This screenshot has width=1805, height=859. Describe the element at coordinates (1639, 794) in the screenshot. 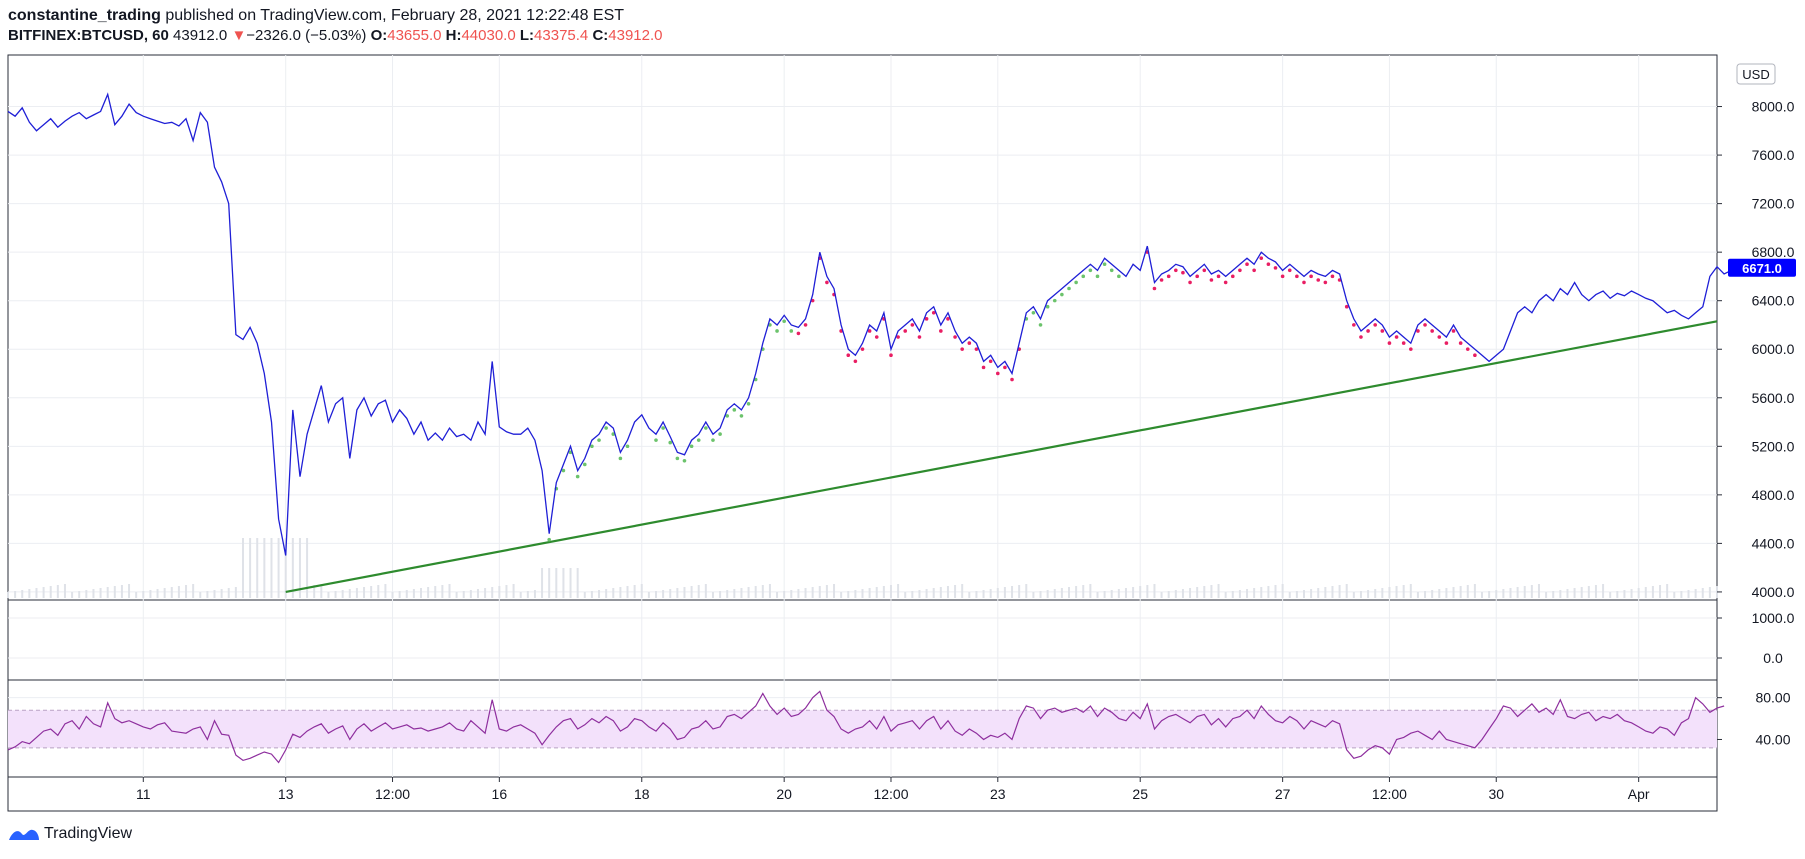

I see `x-tick-label: Apr` at that location.